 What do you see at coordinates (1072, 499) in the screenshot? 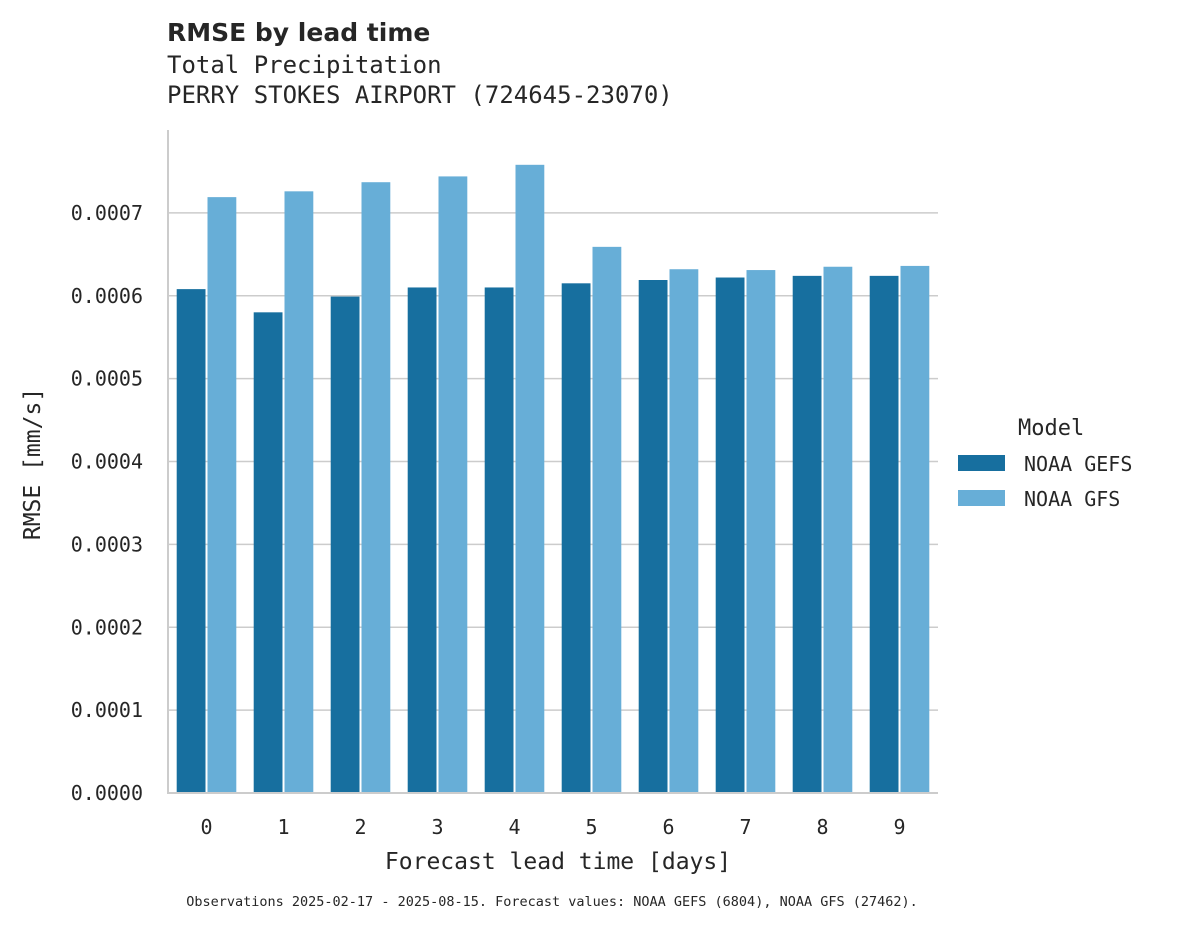
I see `legend-label-noaa-gfs: NOAA GFS` at bounding box center [1072, 499].